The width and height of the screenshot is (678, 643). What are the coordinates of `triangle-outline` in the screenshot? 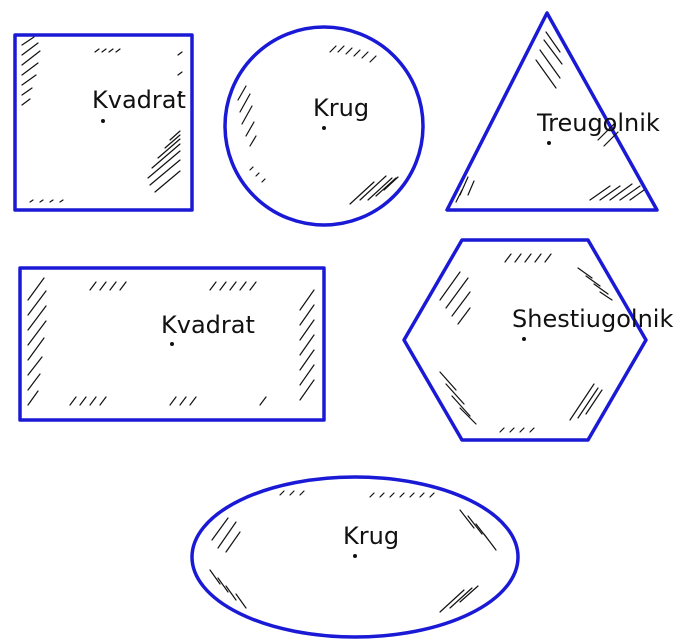 It's located at (552, 111).